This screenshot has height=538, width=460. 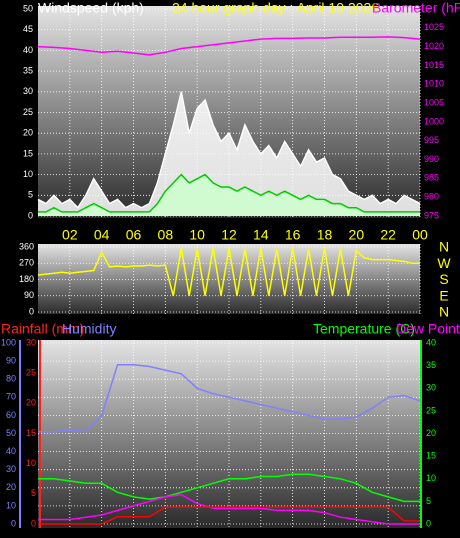 I want to click on y2-tick-label: 975, so click(x=431, y=215).